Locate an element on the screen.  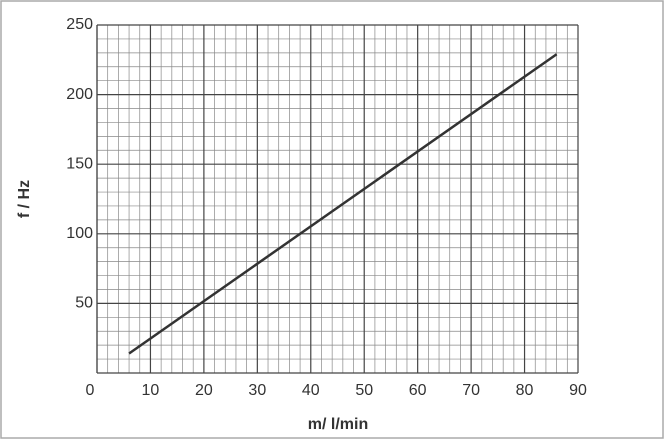
x-tick-label: 30 is located at coordinates (257, 390).